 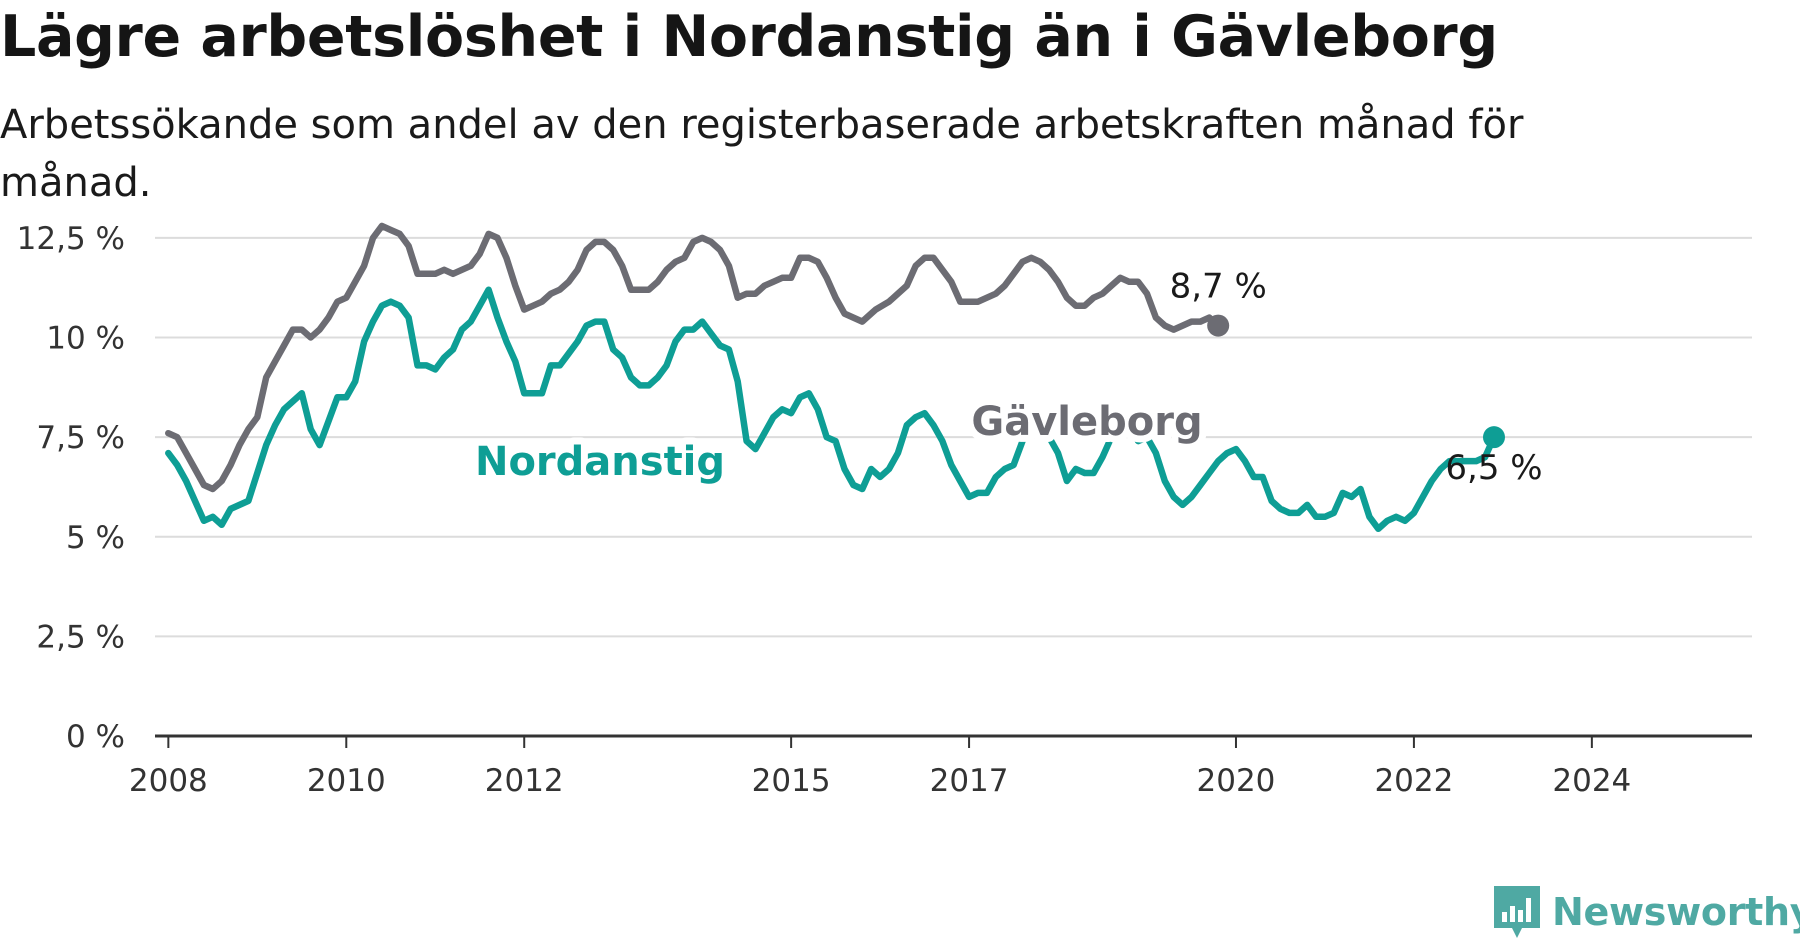 I want to click on series-end-label: 6,5 %, so click(x=1493, y=468).